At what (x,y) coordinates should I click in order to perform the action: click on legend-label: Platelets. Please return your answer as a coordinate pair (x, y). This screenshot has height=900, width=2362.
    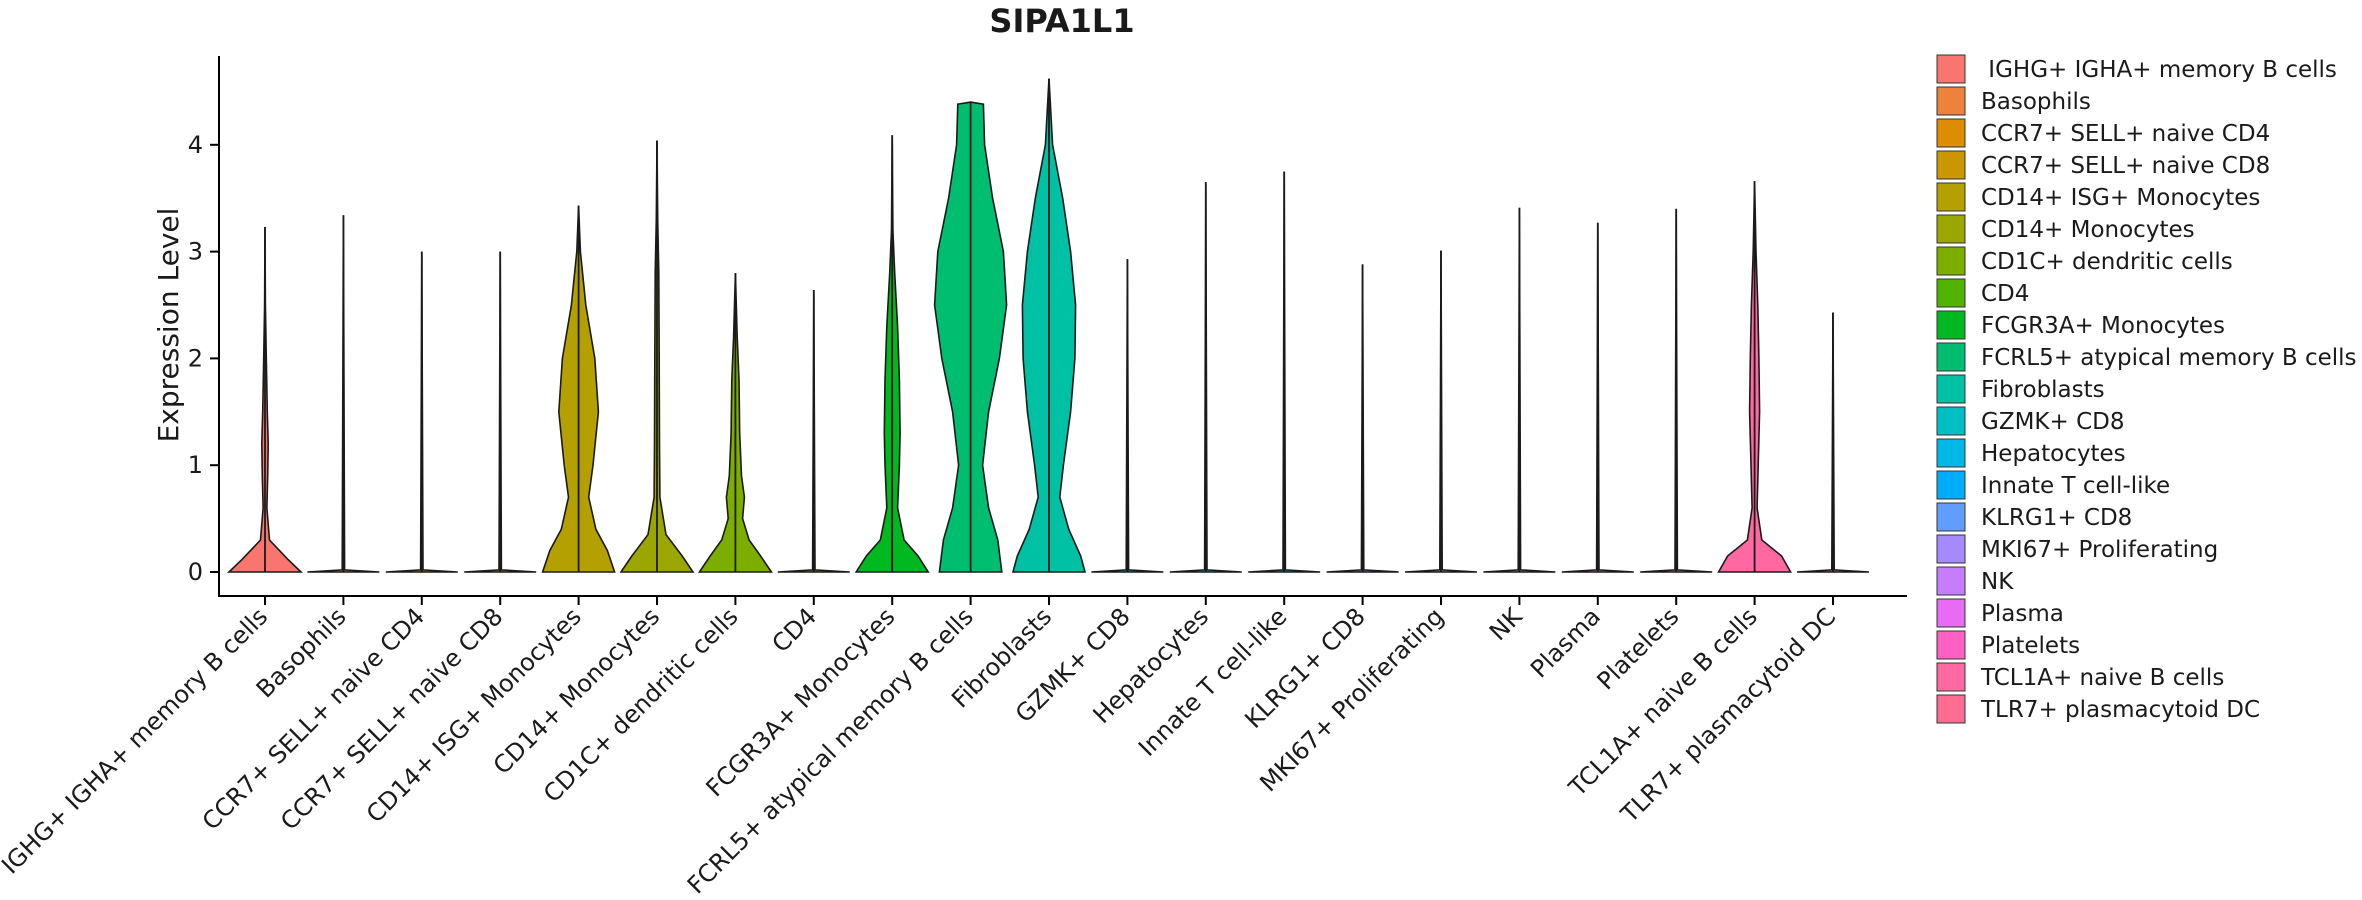
    Looking at the image, I should click on (2030, 646).